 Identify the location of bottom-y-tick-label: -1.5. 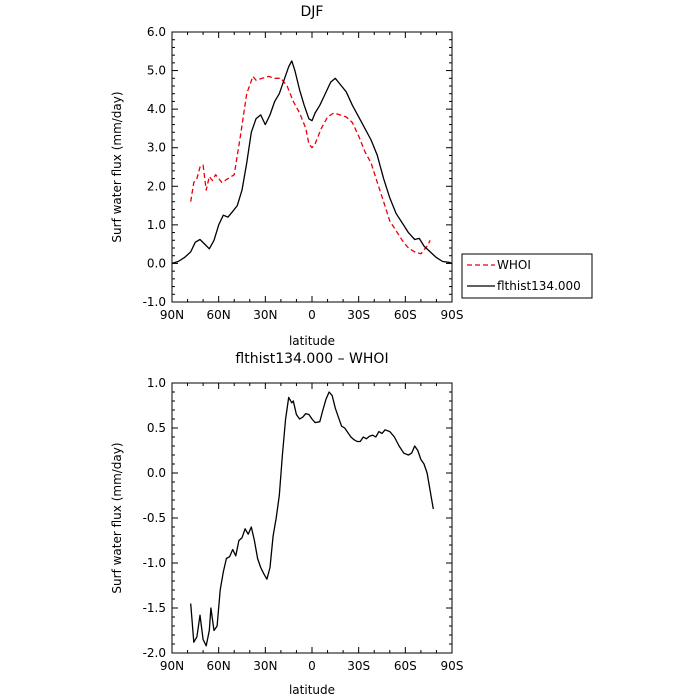
(154, 608).